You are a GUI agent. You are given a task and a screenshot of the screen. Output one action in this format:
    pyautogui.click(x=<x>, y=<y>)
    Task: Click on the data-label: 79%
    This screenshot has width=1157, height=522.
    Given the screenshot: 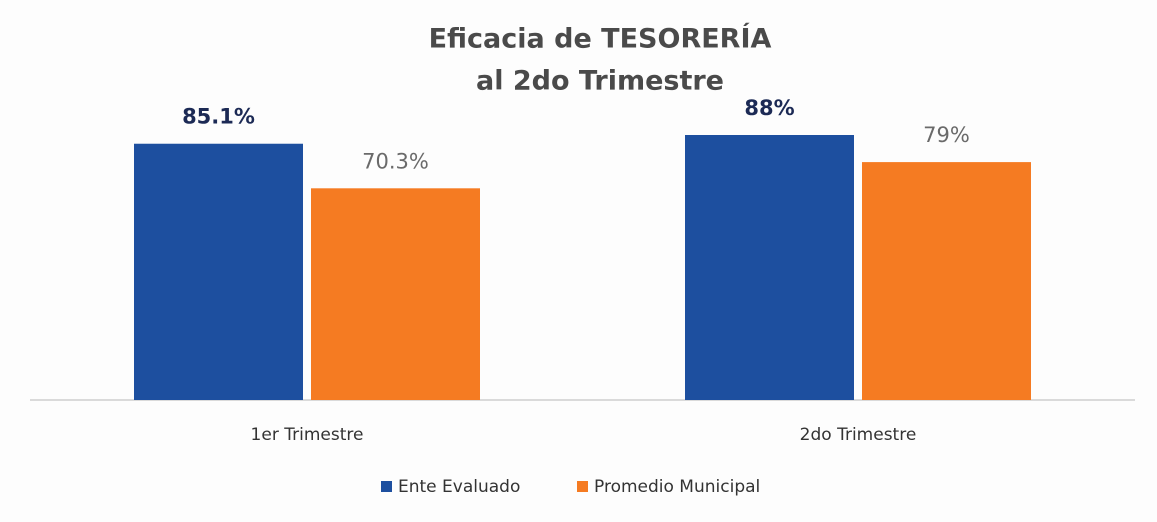 What is the action you would take?
    pyautogui.click(x=946, y=135)
    